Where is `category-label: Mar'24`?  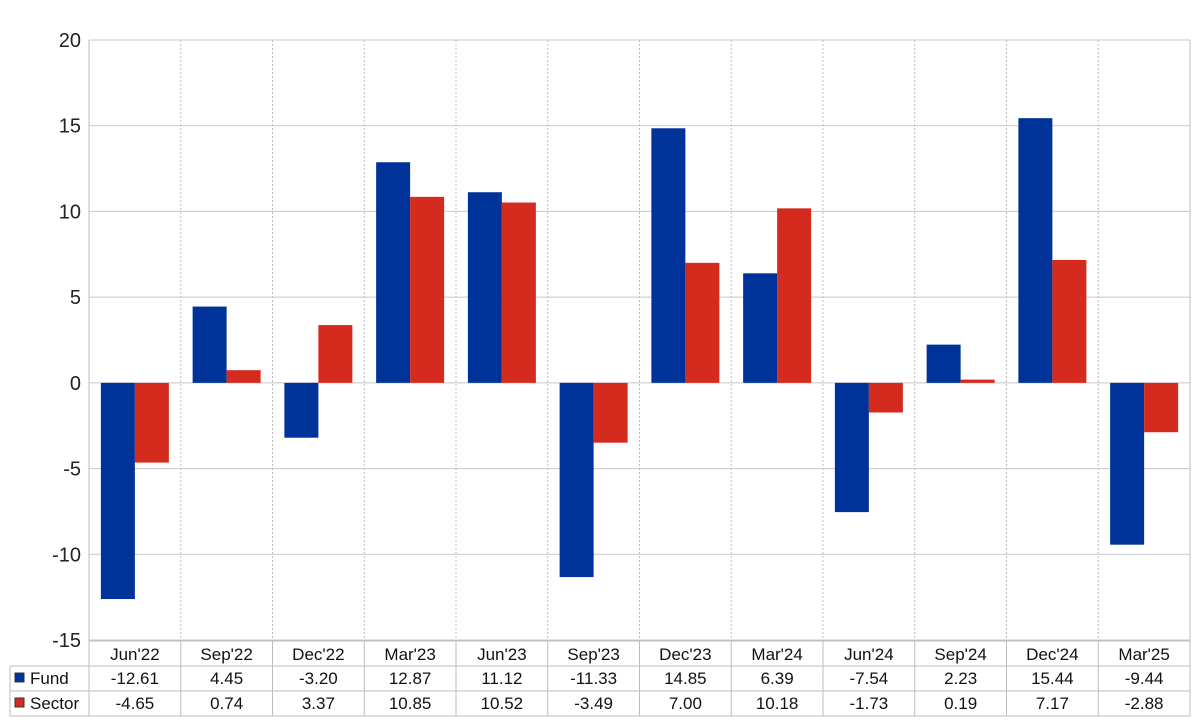 category-label: Mar'24 is located at coordinates (776, 654).